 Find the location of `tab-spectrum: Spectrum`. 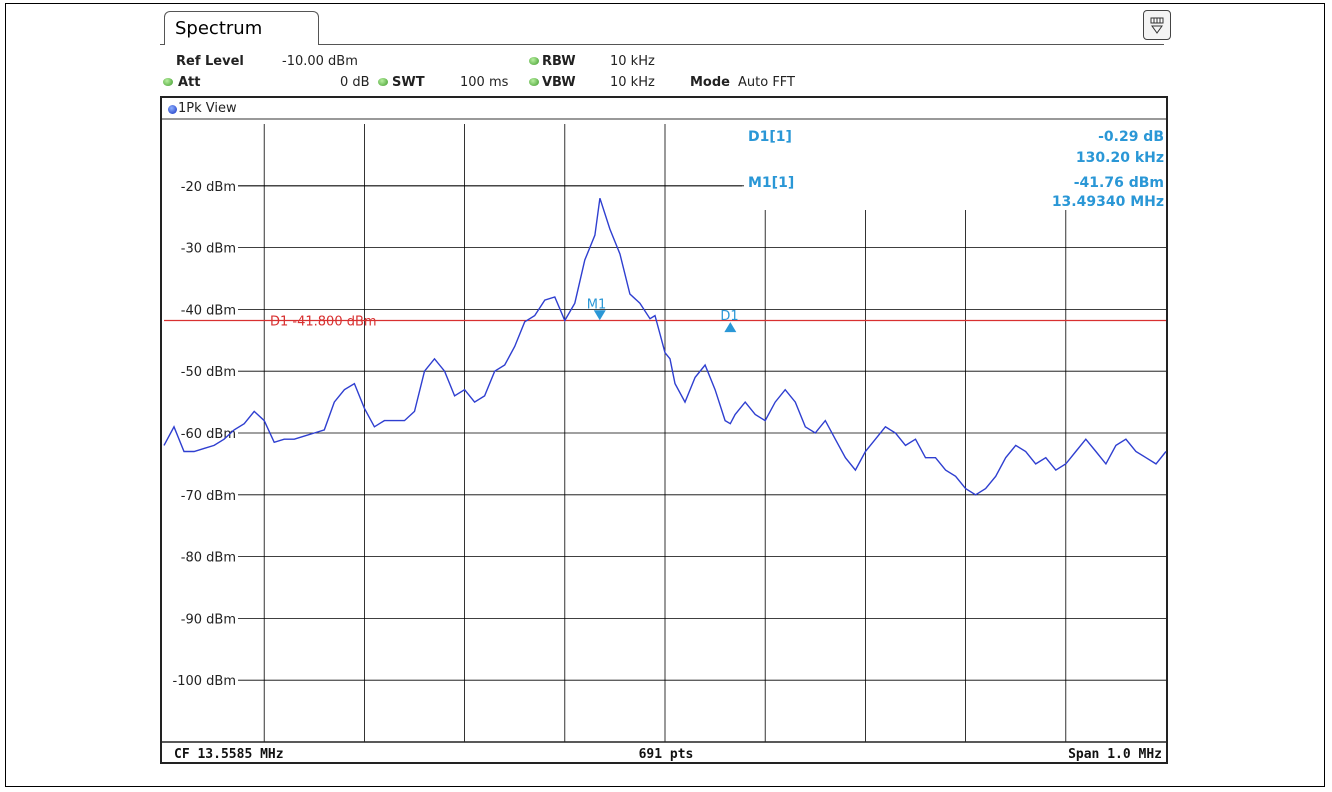

tab-spectrum: Spectrum is located at coordinates (241, 28).